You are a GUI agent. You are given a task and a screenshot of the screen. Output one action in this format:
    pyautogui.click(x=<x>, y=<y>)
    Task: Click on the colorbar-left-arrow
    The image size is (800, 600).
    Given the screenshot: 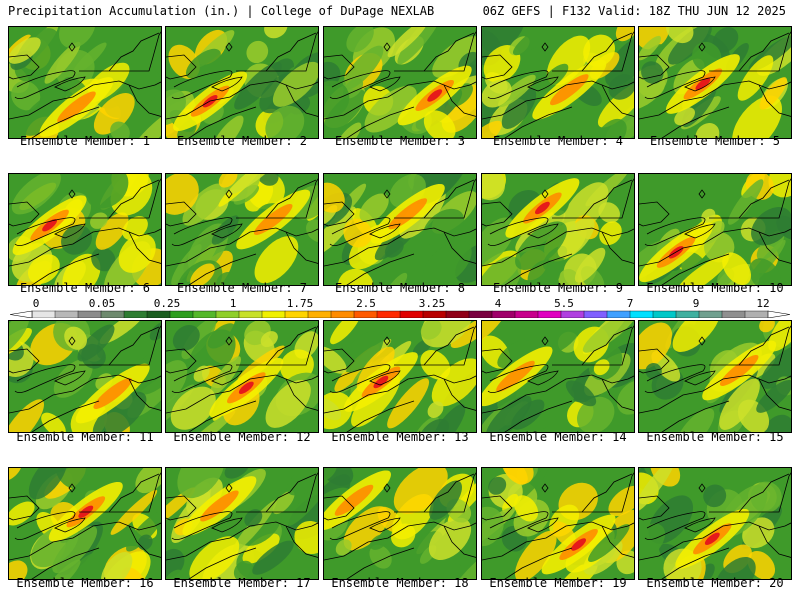 What is the action you would take?
    pyautogui.click(x=21, y=314)
    